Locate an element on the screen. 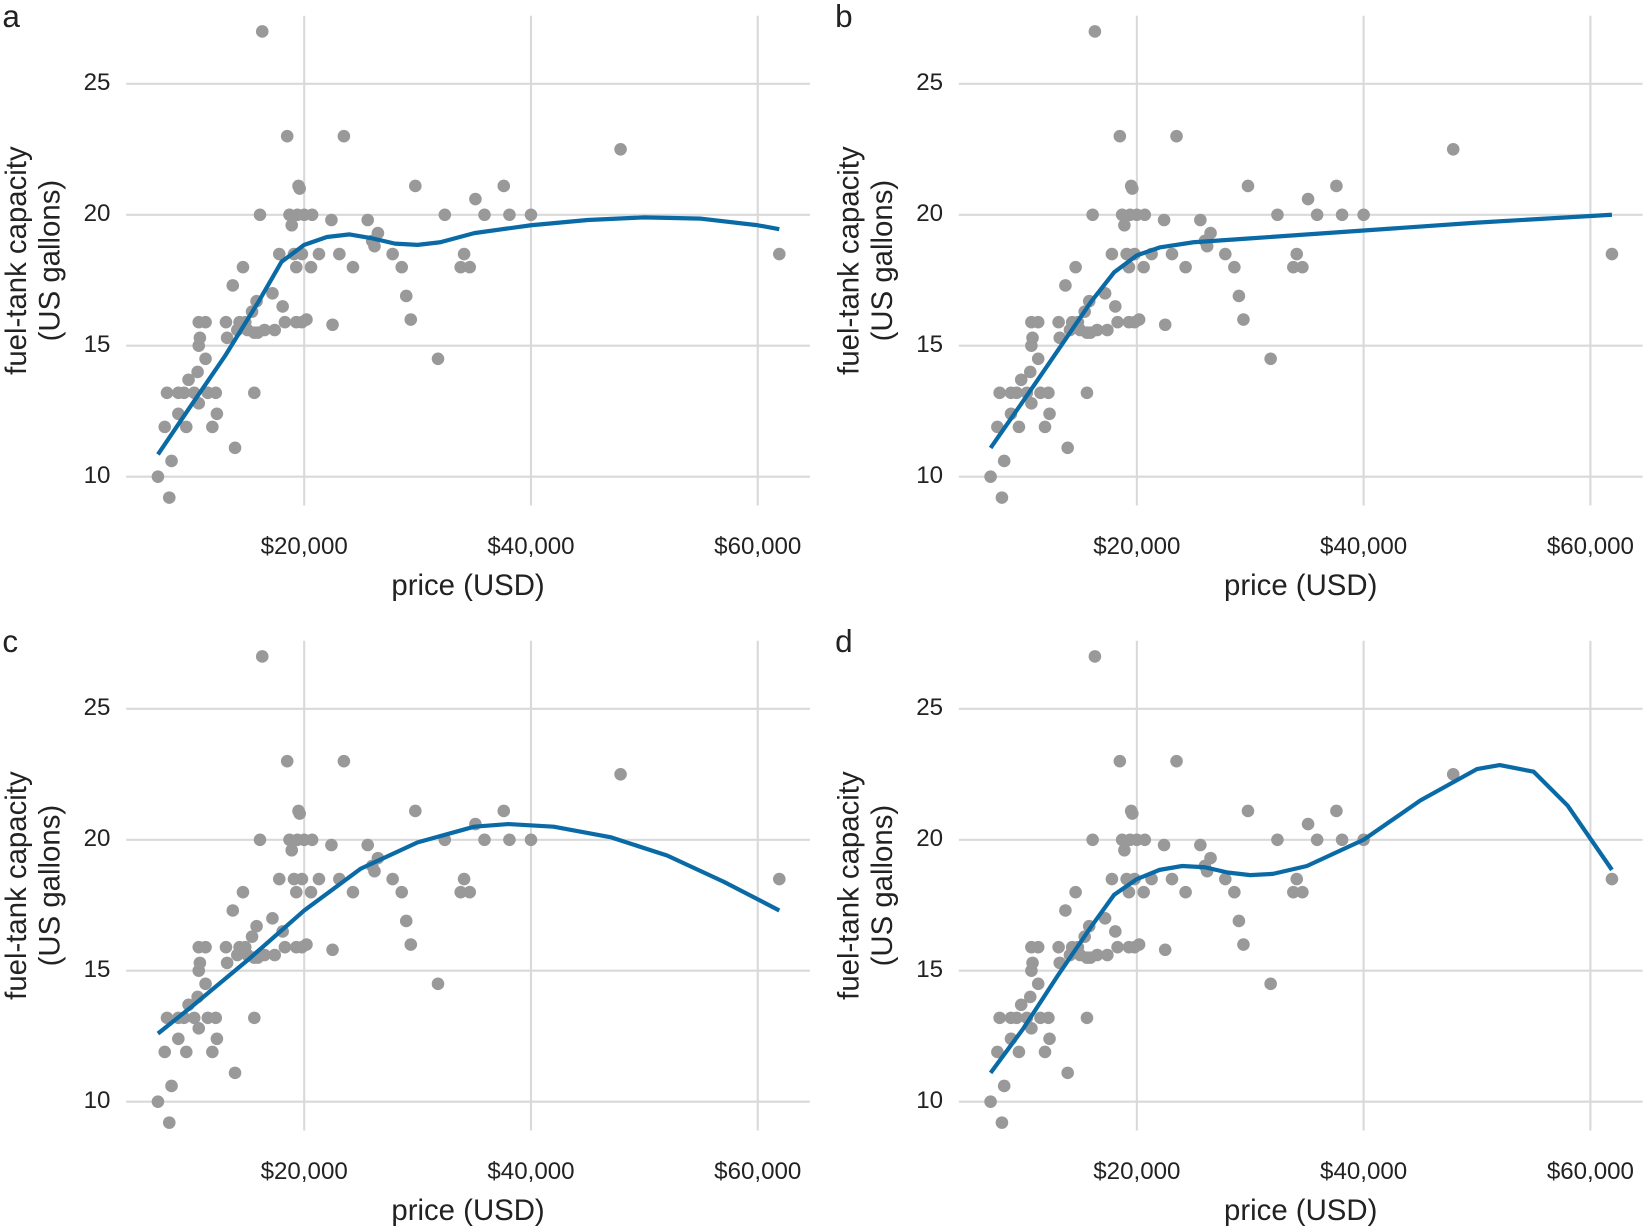 This screenshot has height=1228, width=1645. y-tick-label: 25 is located at coordinates (929, 707).